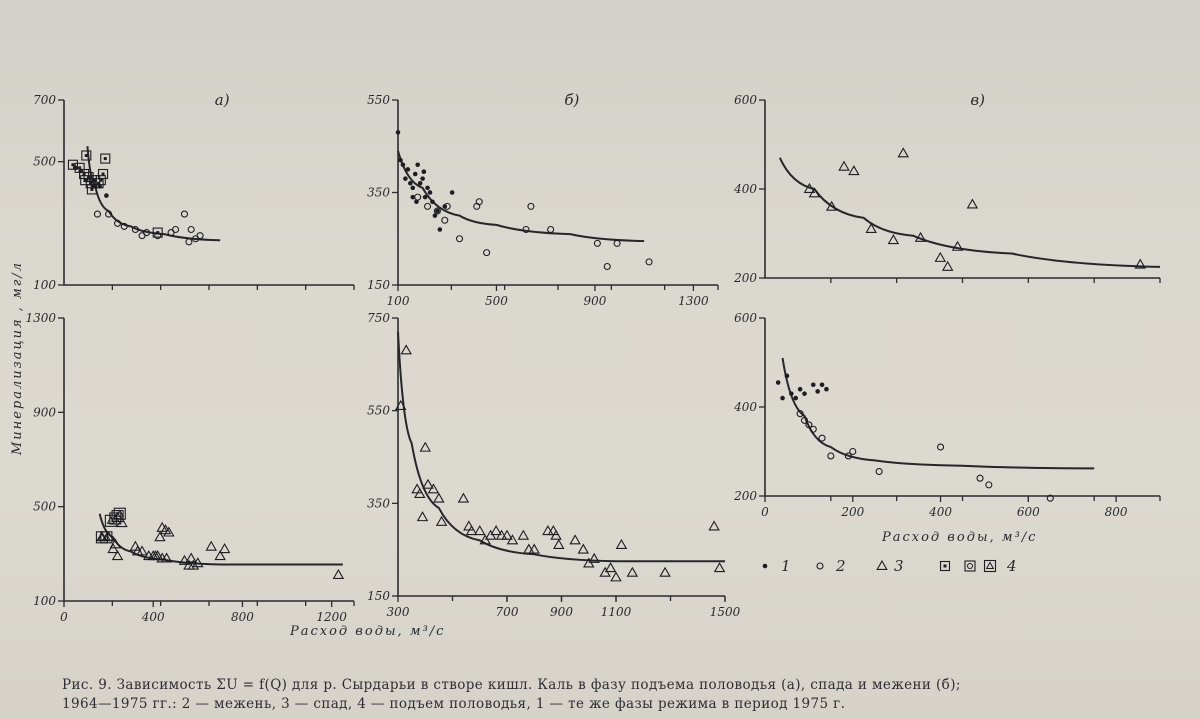  What do you see at coordinates (940, 512) in the screenshot?
I see `x-tick-label: 400` at bounding box center [940, 512].